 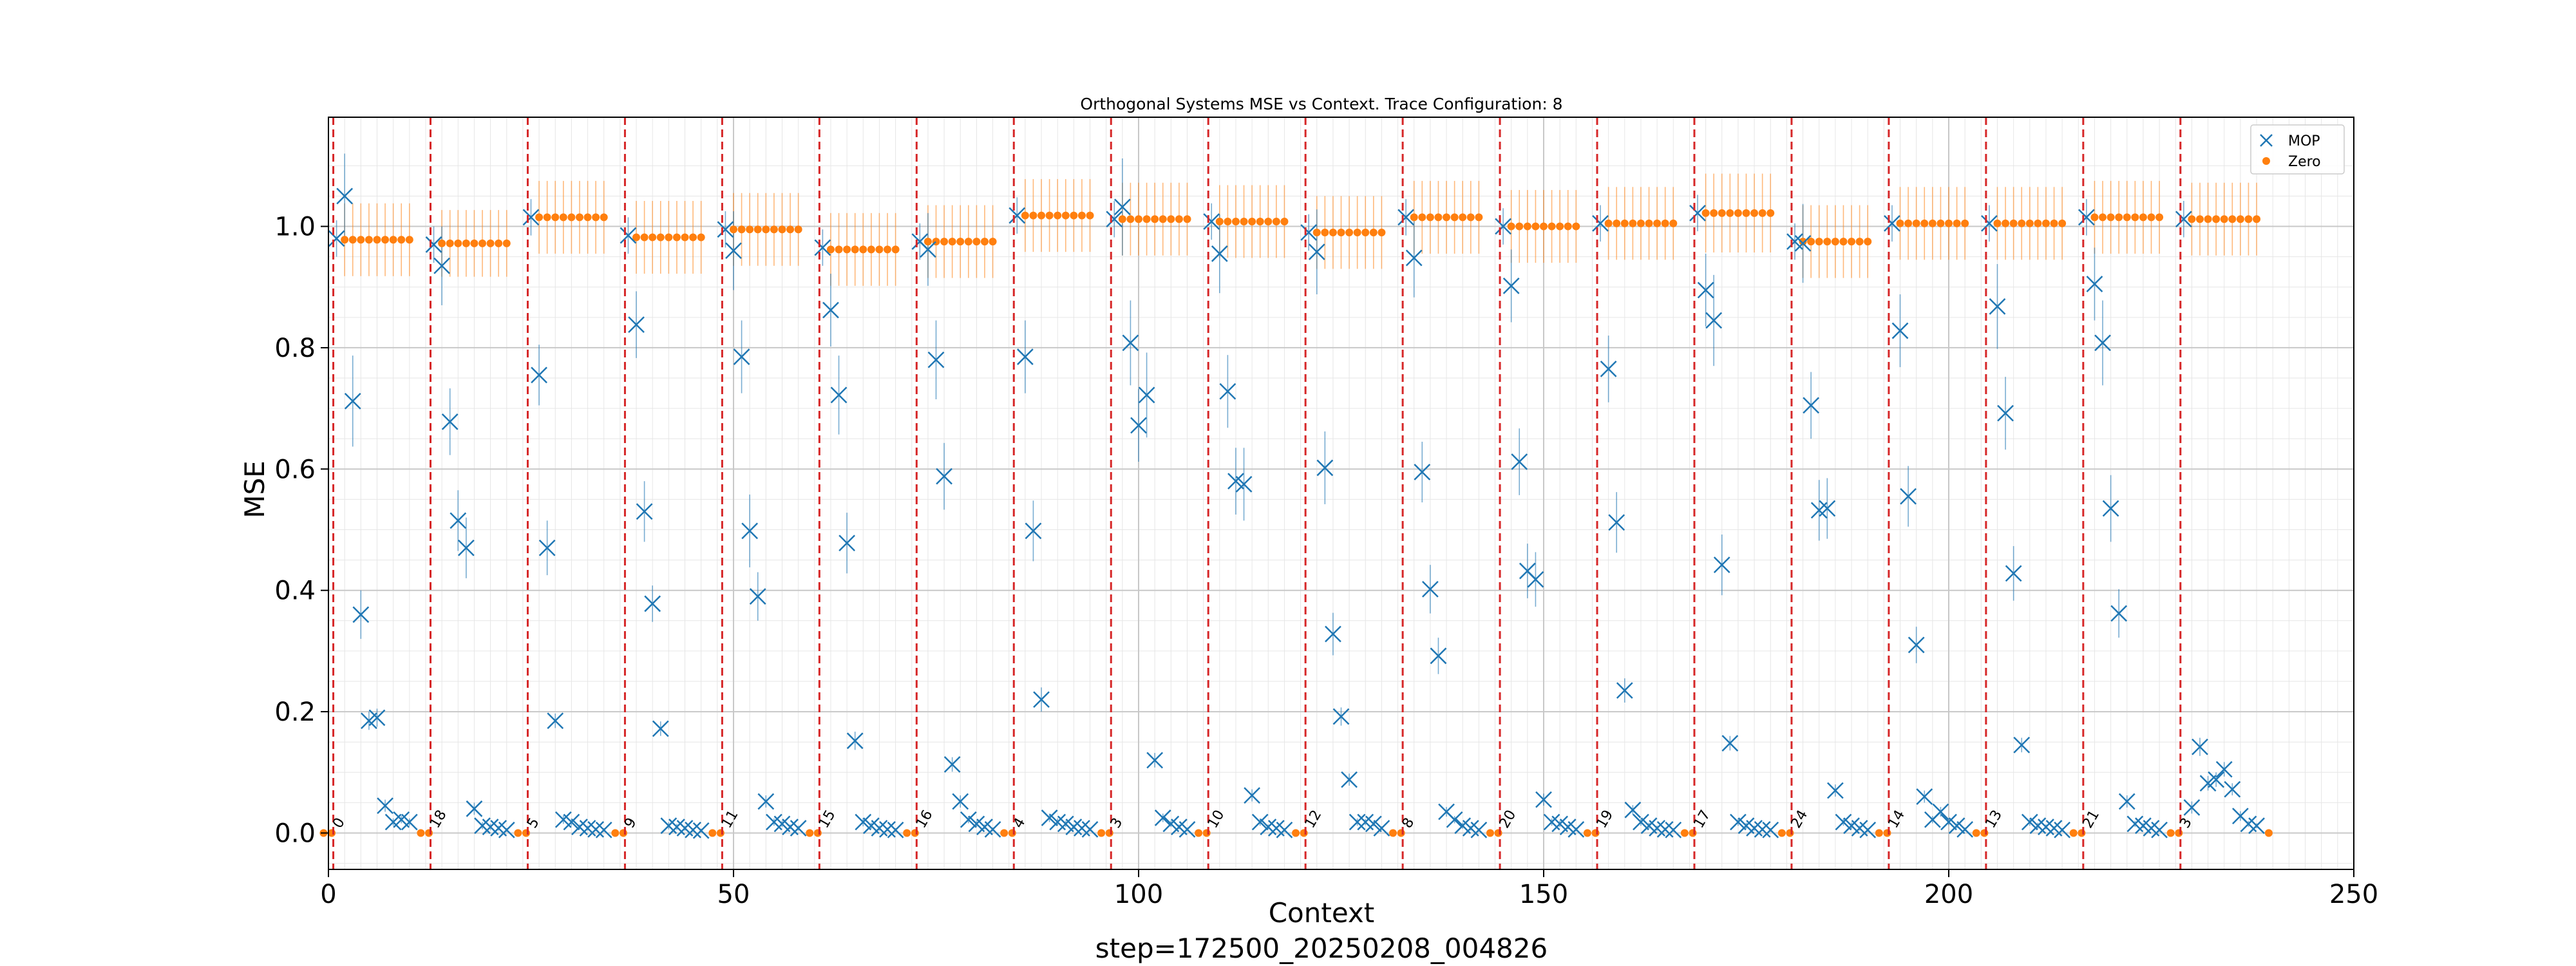 What do you see at coordinates (2297, 149) in the screenshot?
I see `legend: MOP Zero` at bounding box center [2297, 149].